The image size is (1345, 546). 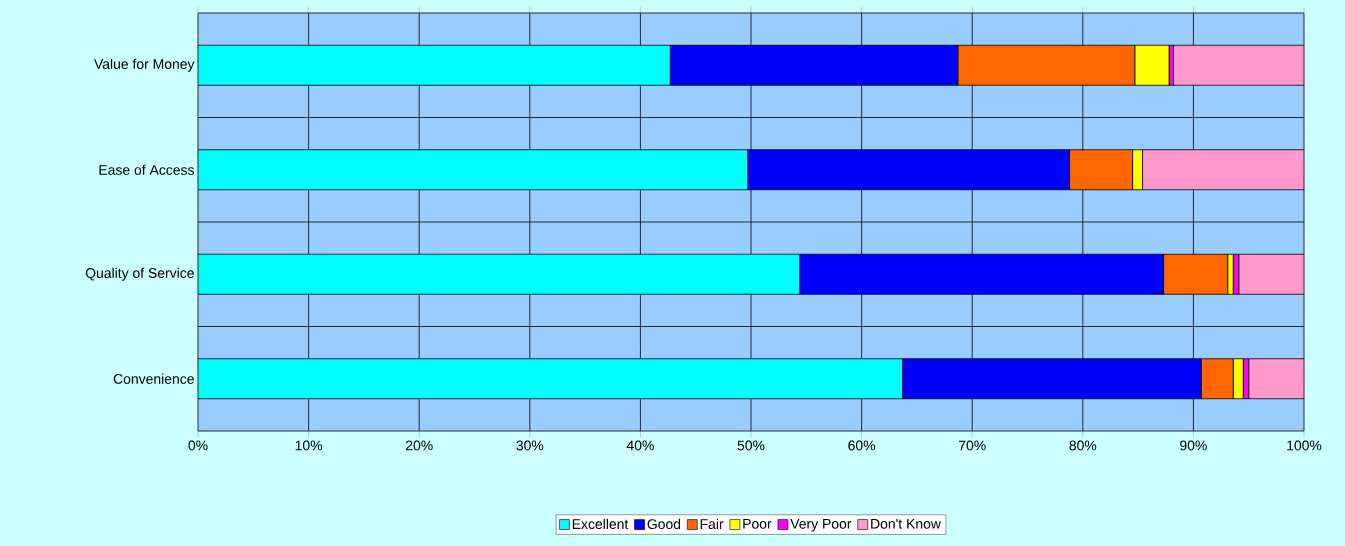 What do you see at coordinates (972, 445) in the screenshot?
I see `x-tick-label: 70%` at bounding box center [972, 445].